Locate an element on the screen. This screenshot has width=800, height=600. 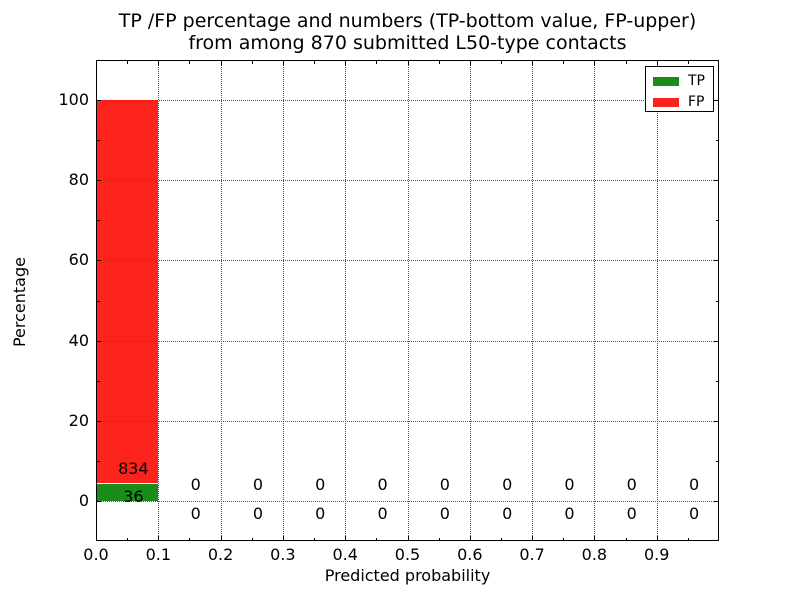
x-tick-label: 0.2 is located at coordinates (220, 554).